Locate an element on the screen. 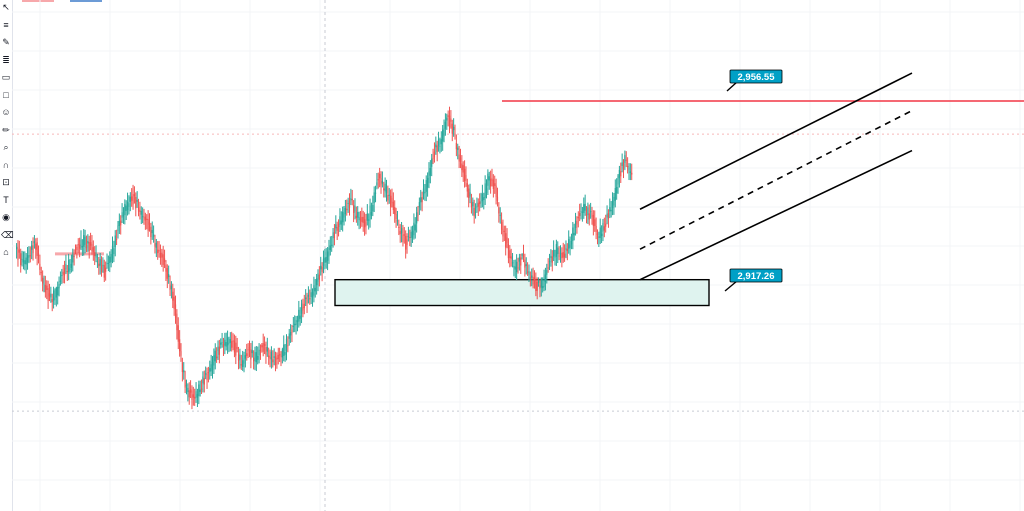 The image size is (1024, 511). price-callout-2: 2,917.26 is located at coordinates (753, 280).